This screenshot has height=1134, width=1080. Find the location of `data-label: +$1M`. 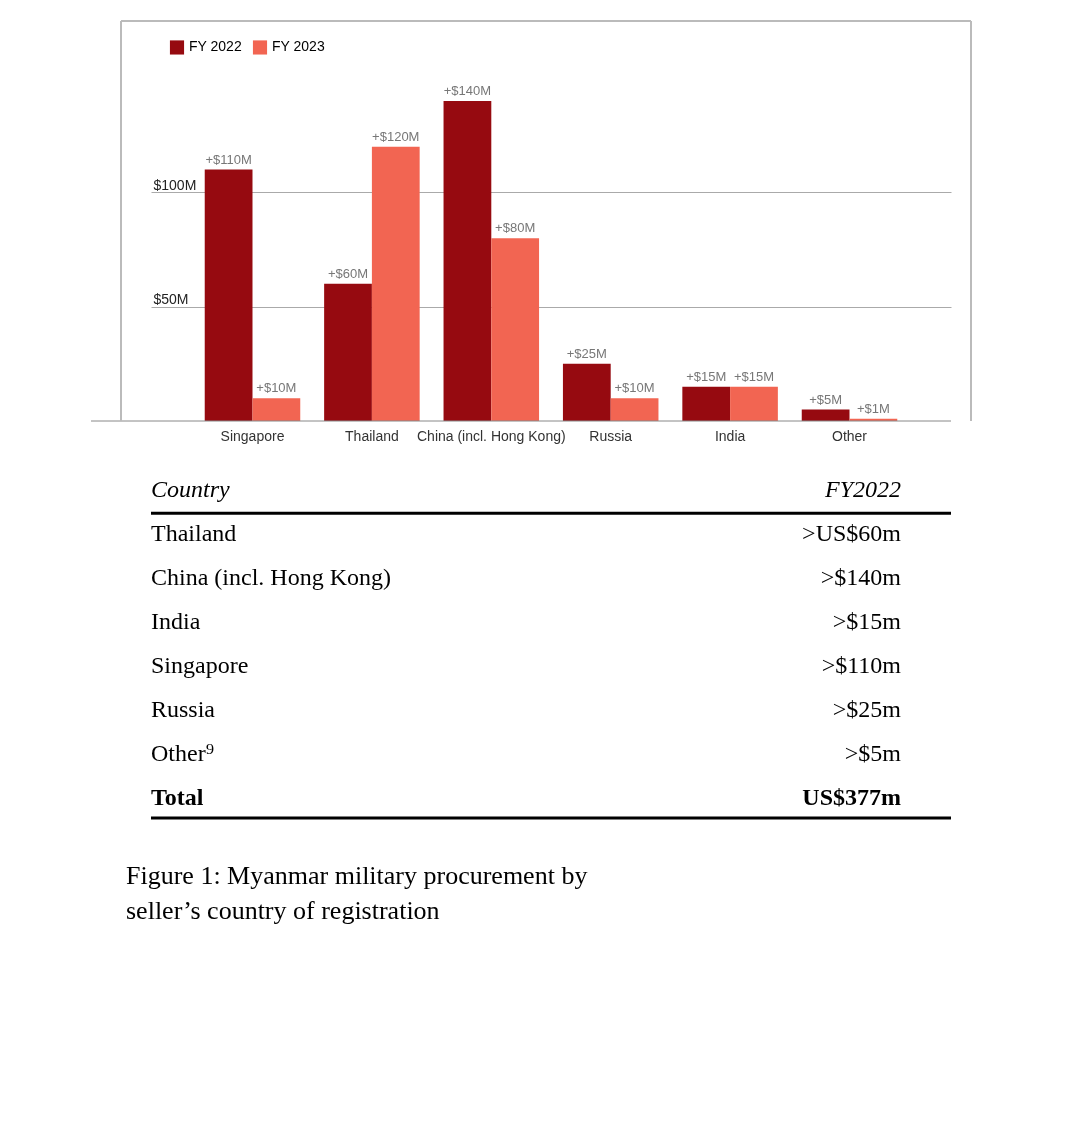

data-label: +$1M is located at coordinates (873, 408).